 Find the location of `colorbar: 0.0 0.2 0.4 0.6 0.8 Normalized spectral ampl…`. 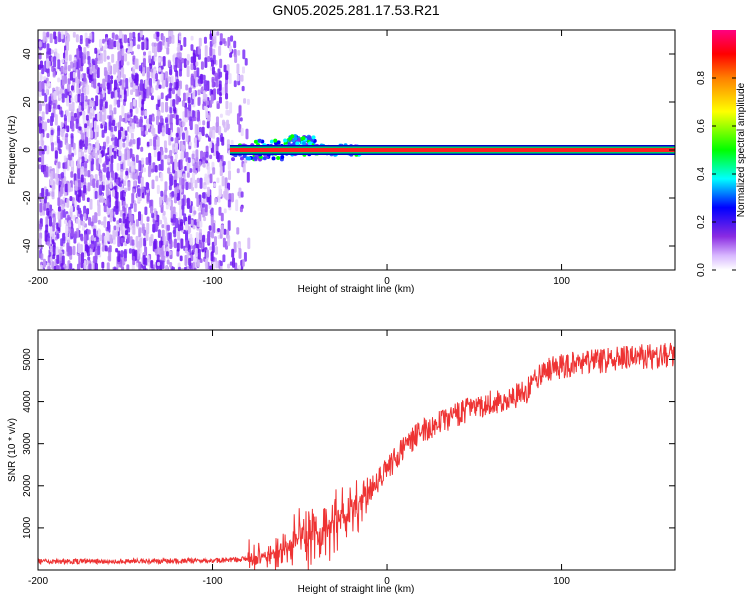

colorbar: 0.0 0.2 0.4 0.6 0.8 Normalized spectral ampl… is located at coordinates (721, 153).